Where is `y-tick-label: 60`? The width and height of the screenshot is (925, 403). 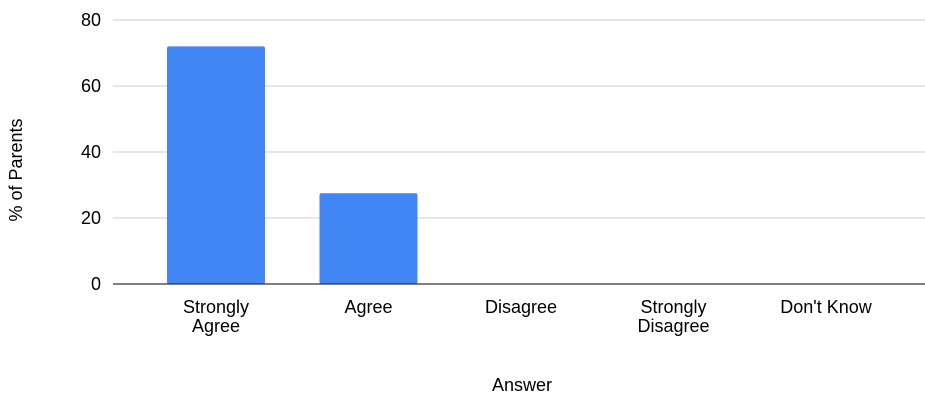 y-tick-label: 60 is located at coordinates (91, 86).